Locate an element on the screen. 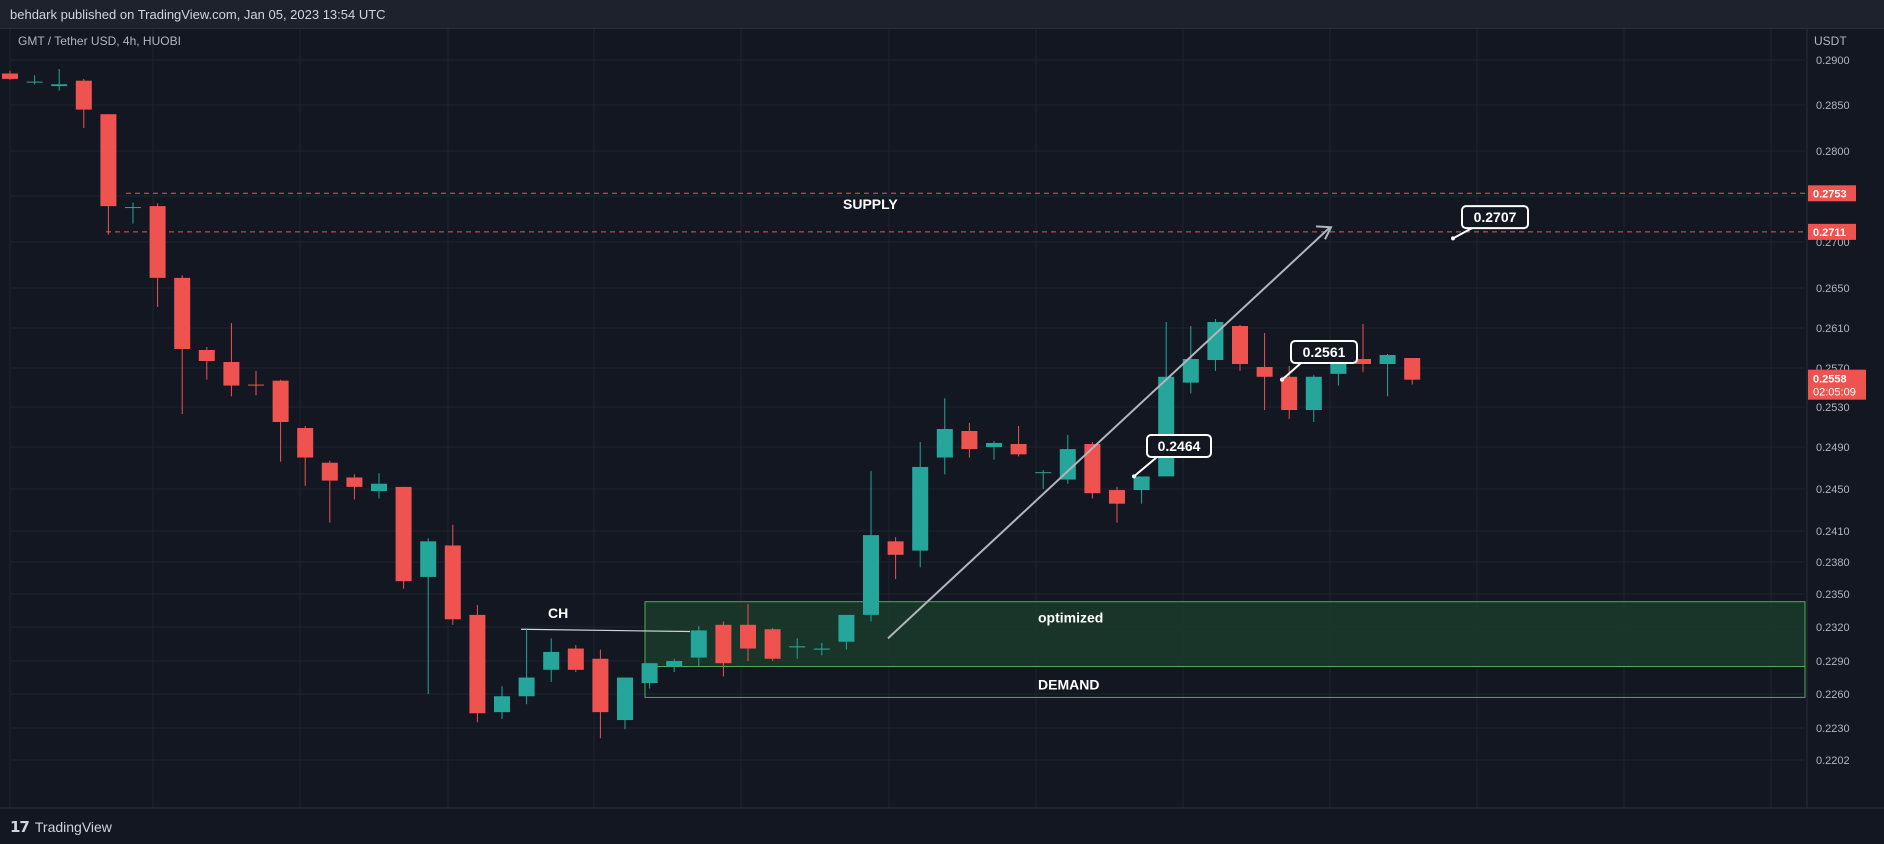  currency-label: USDT is located at coordinates (1830, 41).